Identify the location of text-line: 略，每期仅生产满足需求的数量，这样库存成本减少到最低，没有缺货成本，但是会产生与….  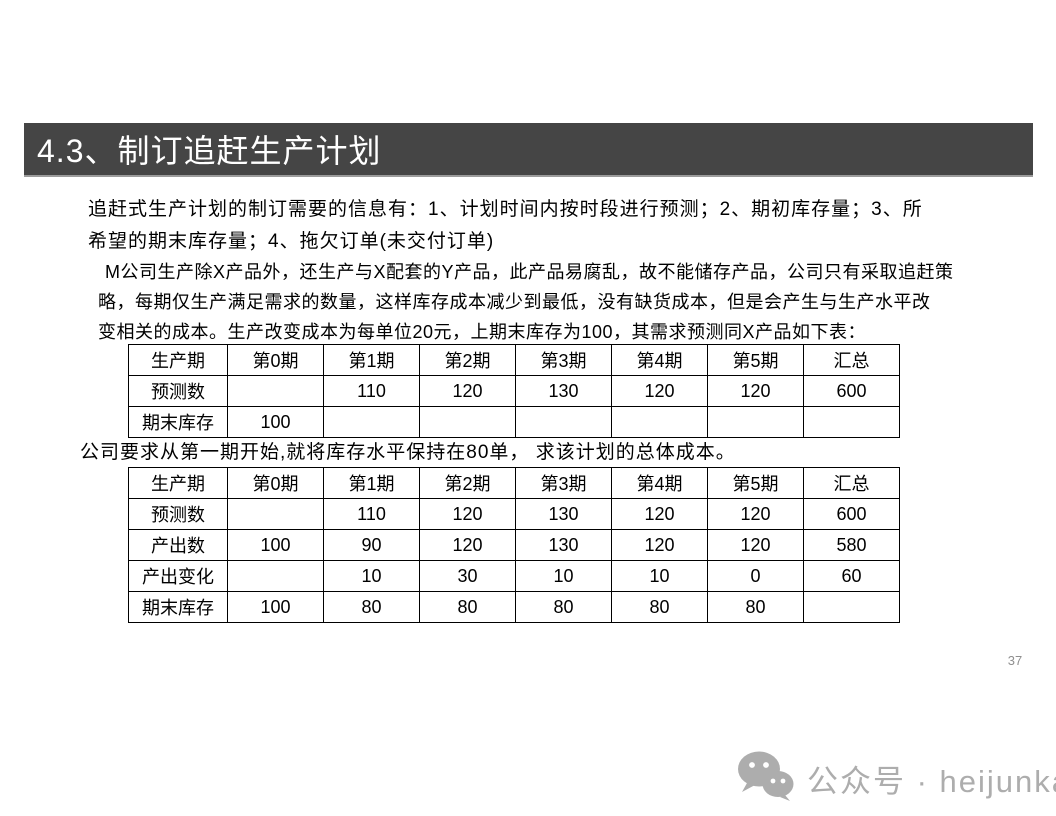
(514, 302).